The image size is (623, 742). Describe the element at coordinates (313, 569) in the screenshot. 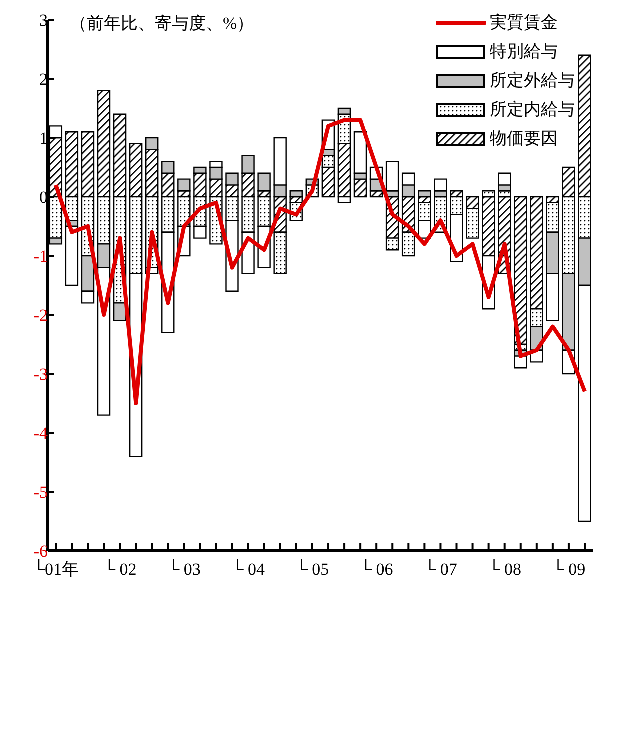

I see `x-tick-label: └ 05` at that location.